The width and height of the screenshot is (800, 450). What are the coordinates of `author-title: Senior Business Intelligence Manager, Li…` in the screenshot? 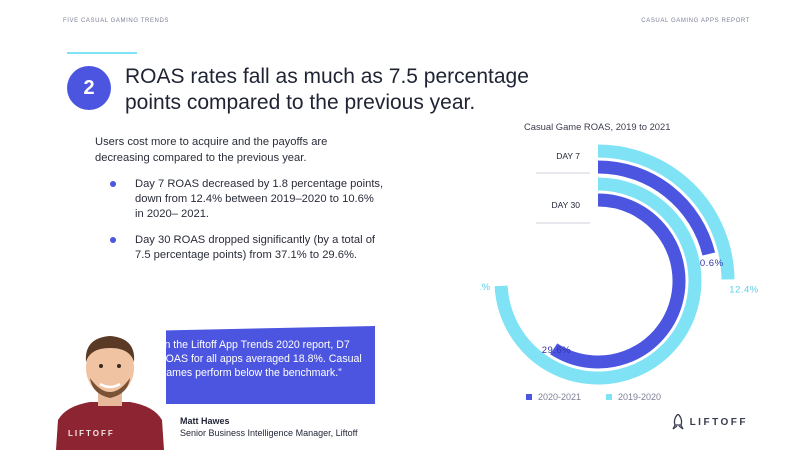 It's located at (269, 433).